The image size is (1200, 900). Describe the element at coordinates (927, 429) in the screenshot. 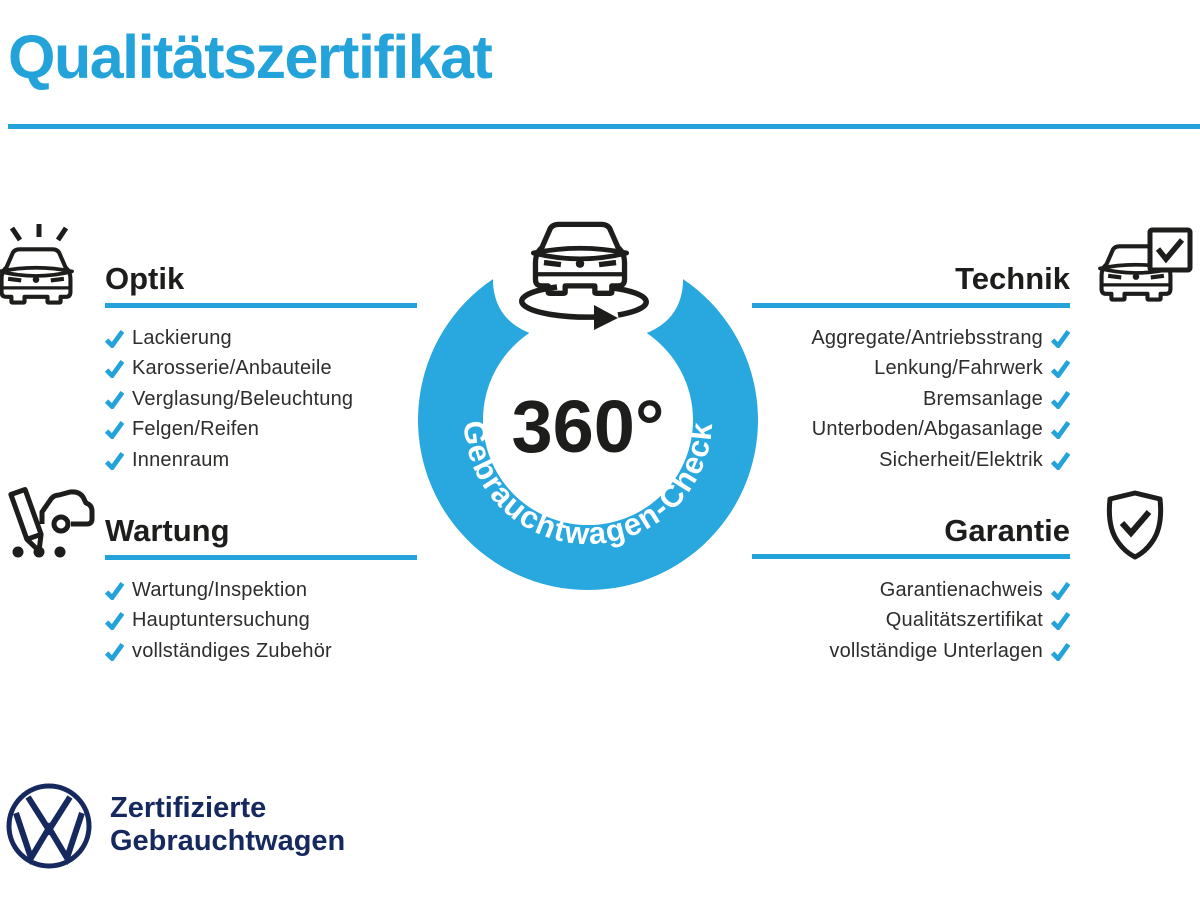

I see `list-item-label: Unterboden/Abgasanlage` at that location.